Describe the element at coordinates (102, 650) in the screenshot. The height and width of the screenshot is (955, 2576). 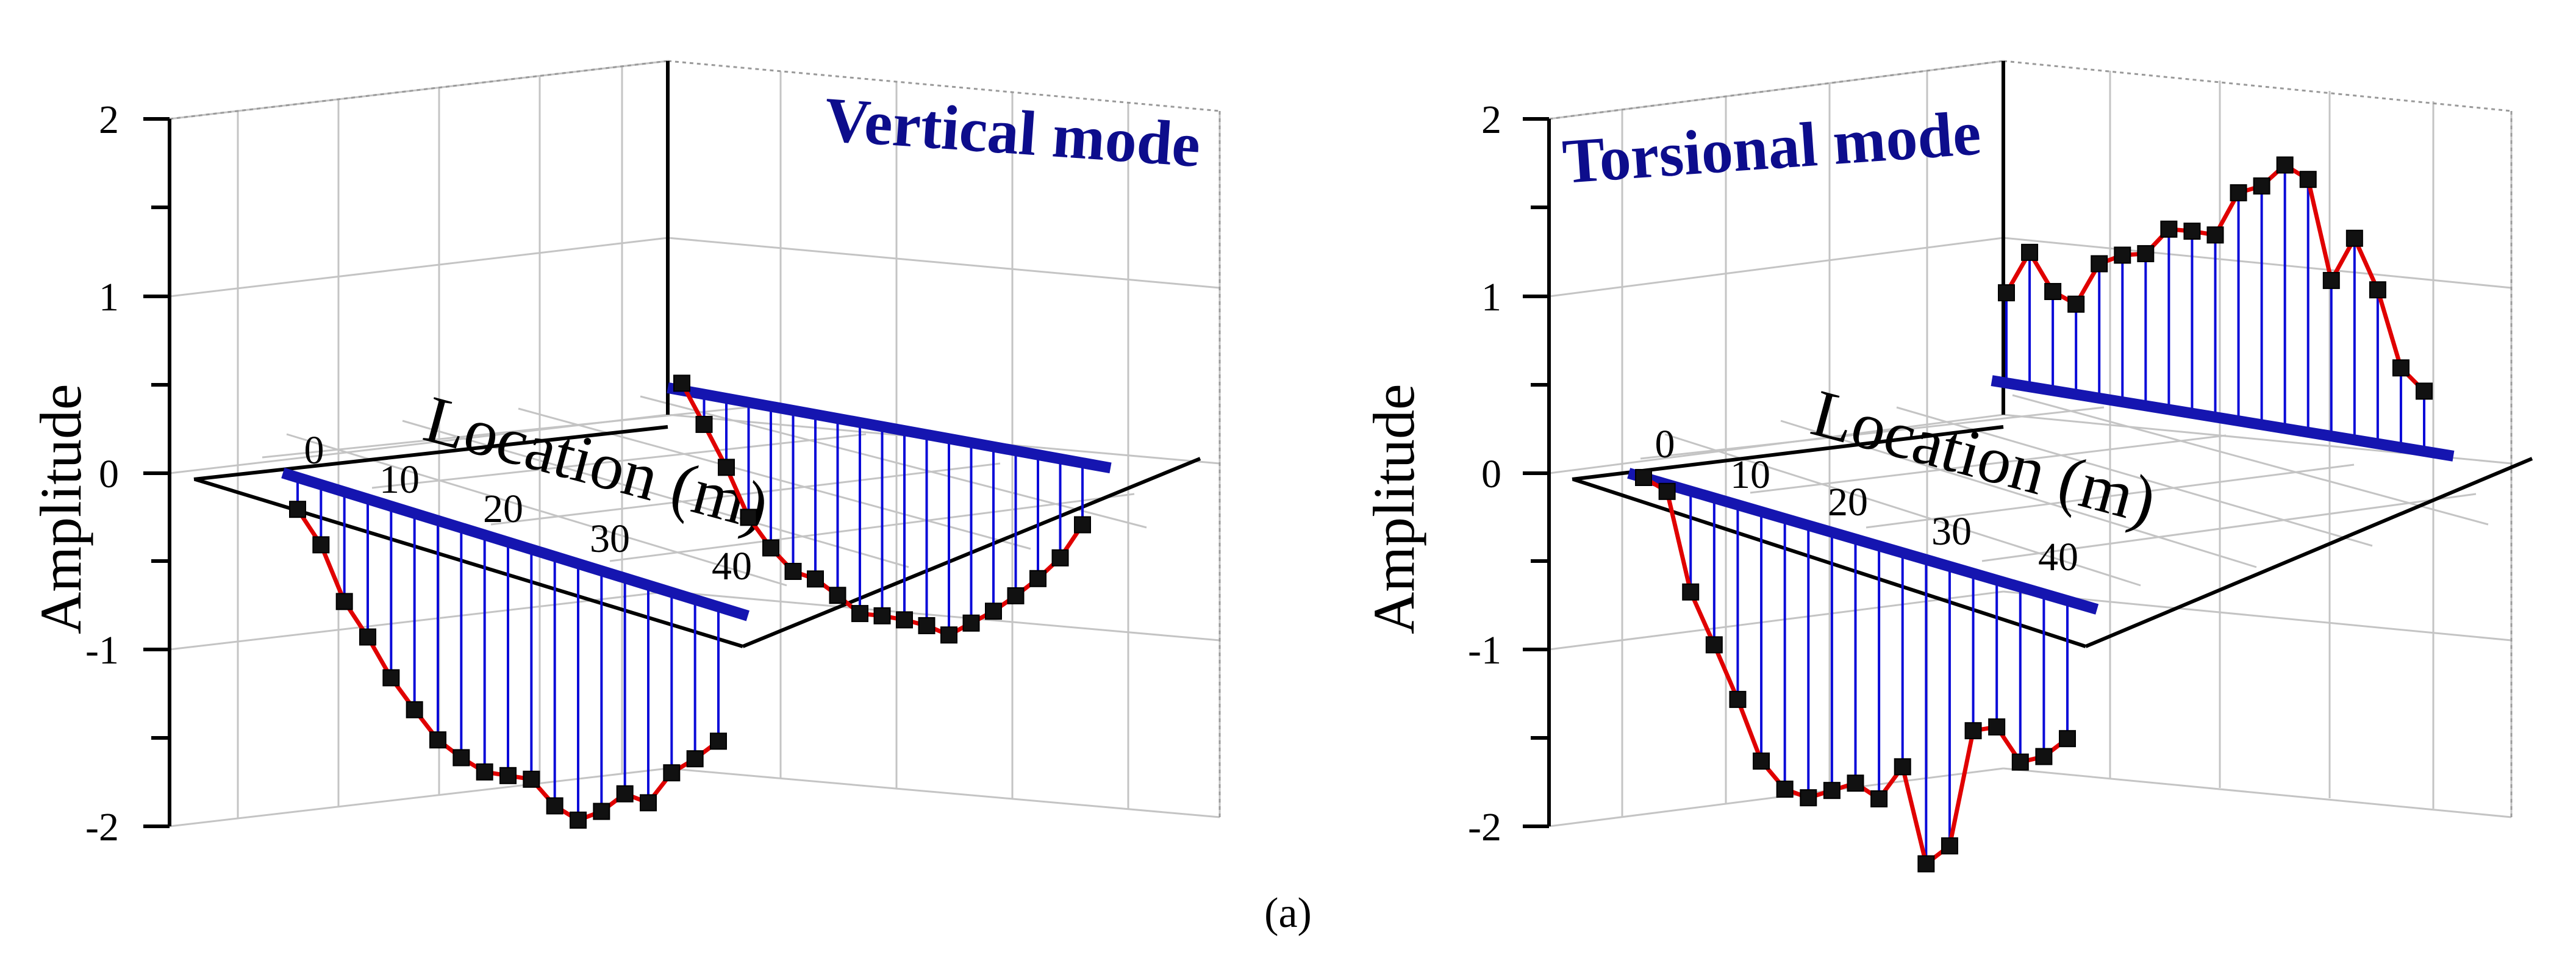
I see `y-tick-label: -1` at that location.